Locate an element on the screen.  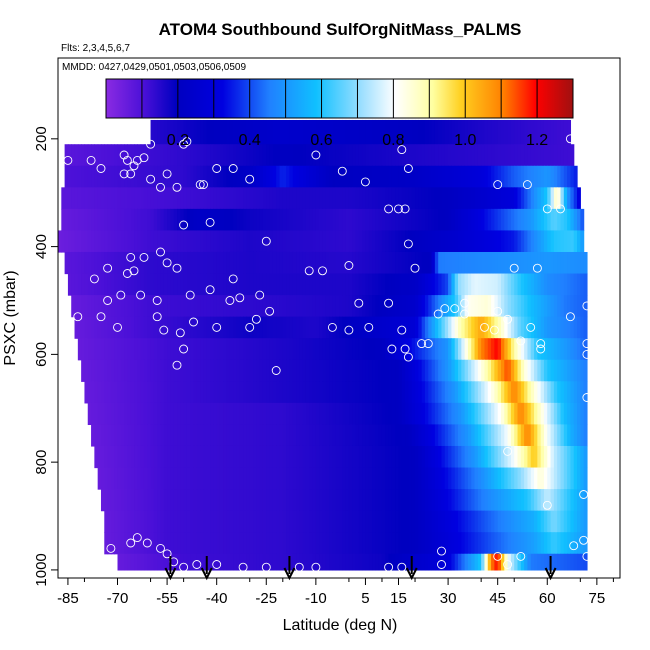
colorbar-tick-label: 0.4 is located at coordinates (250, 140).